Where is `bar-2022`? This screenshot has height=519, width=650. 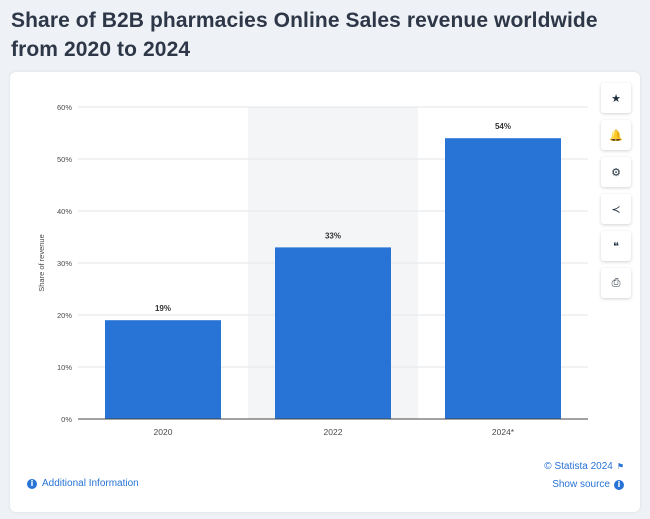
bar-2022 is located at coordinates (333, 333).